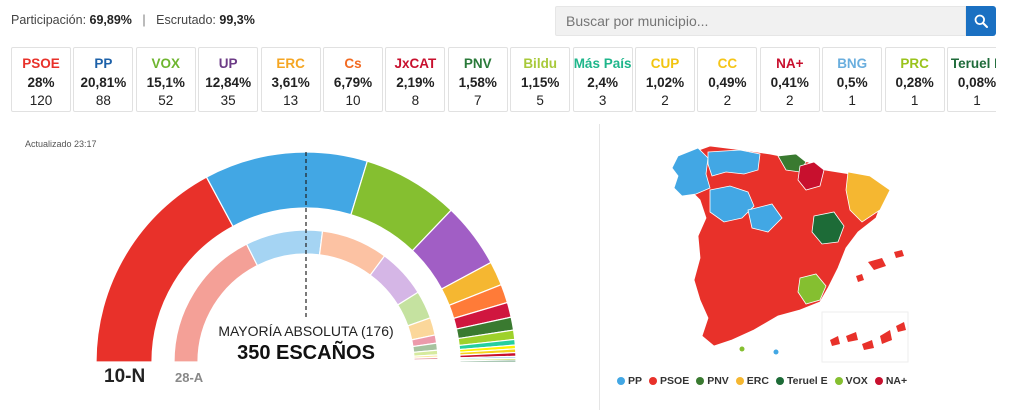 The width and height of the screenshot is (1030, 415). I want to click on map-region-teruel, so click(828, 228).